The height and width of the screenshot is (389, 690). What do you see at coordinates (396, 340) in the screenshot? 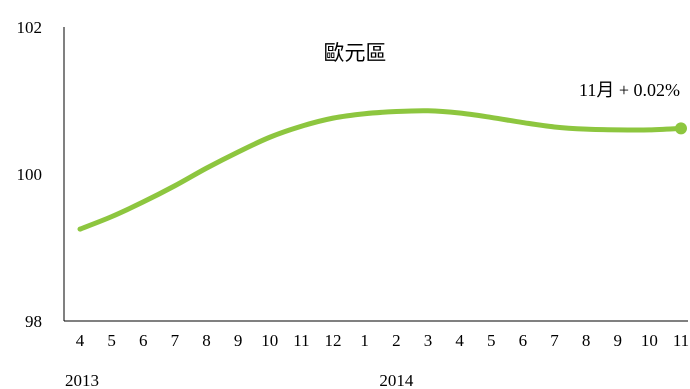
I see `x-tick-label: 2` at bounding box center [396, 340].